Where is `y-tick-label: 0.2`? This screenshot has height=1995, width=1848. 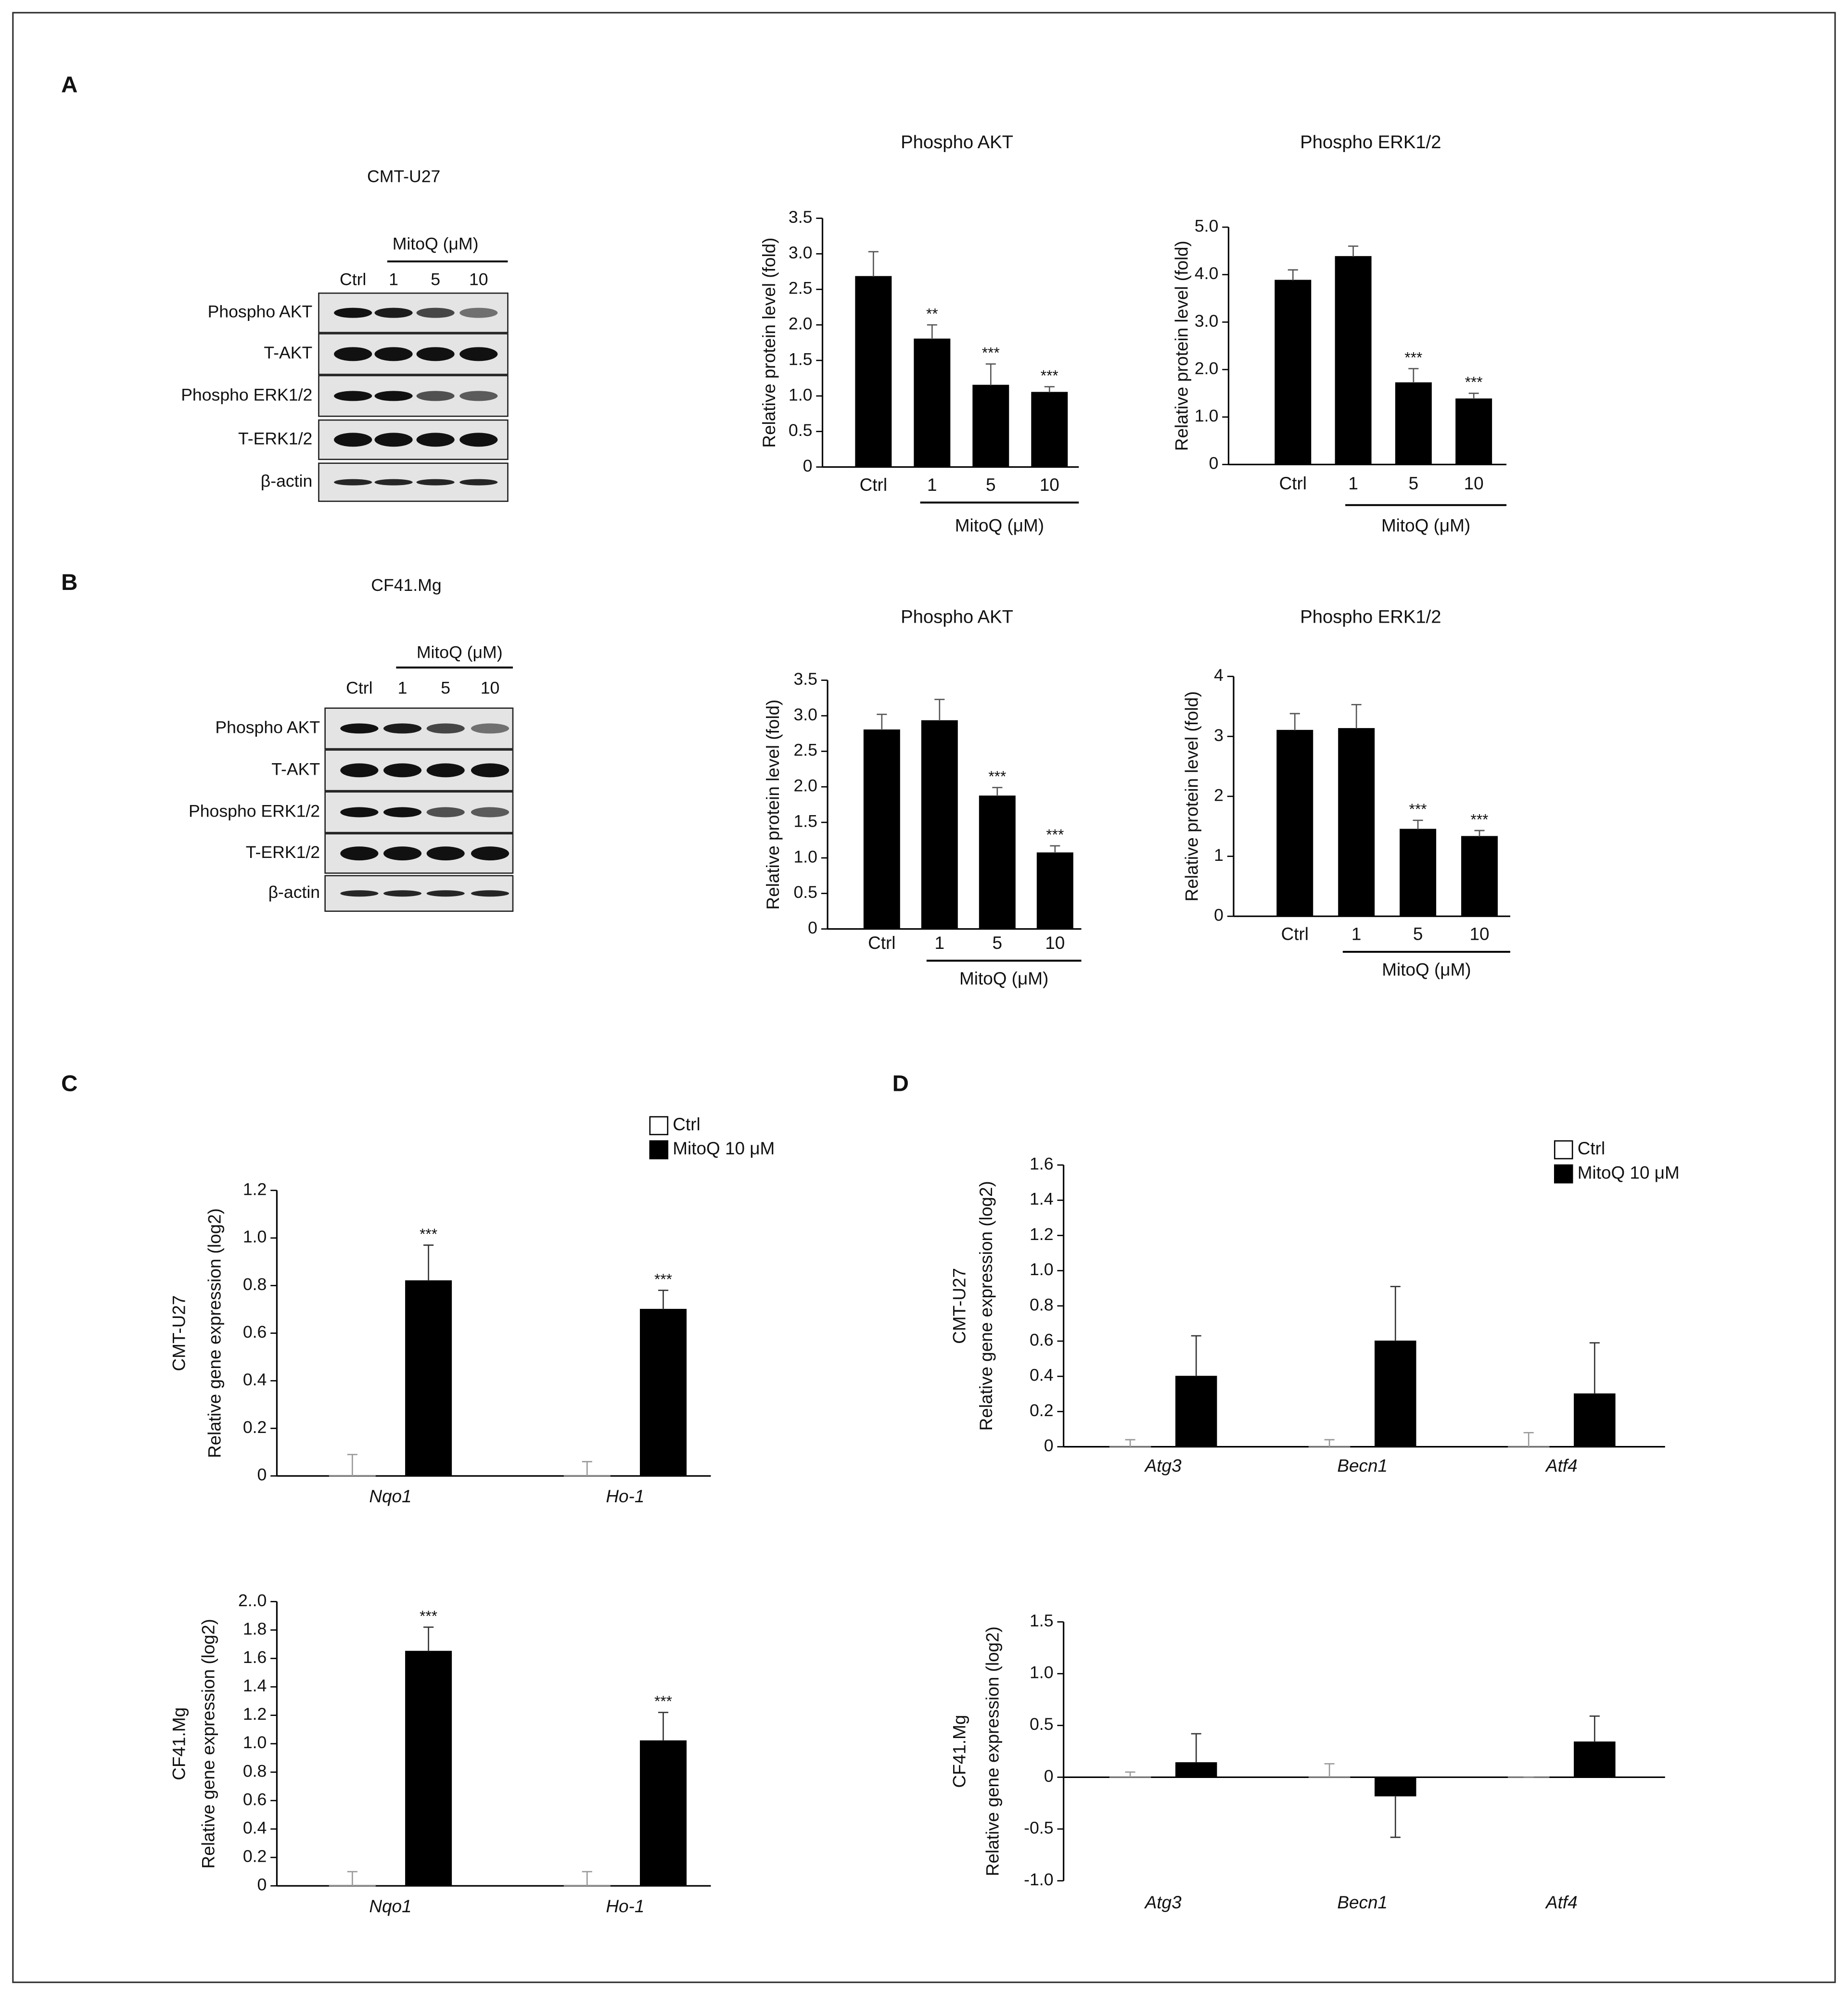
y-tick-label: 0.2 is located at coordinates (255, 1427).